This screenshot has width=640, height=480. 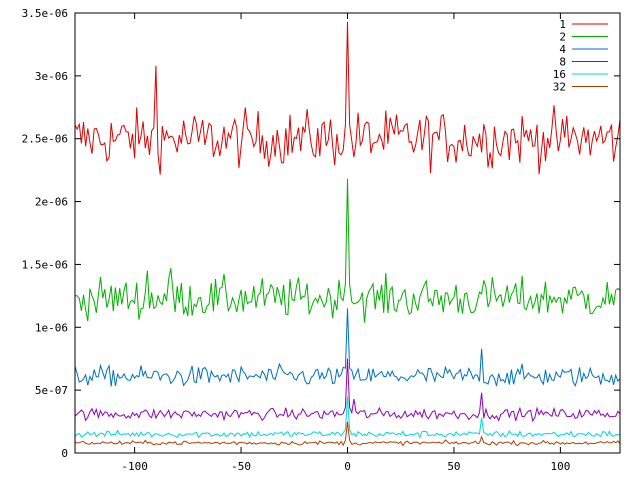 What do you see at coordinates (562, 24) in the screenshot?
I see `legend-label-1: 1` at bounding box center [562, 24].